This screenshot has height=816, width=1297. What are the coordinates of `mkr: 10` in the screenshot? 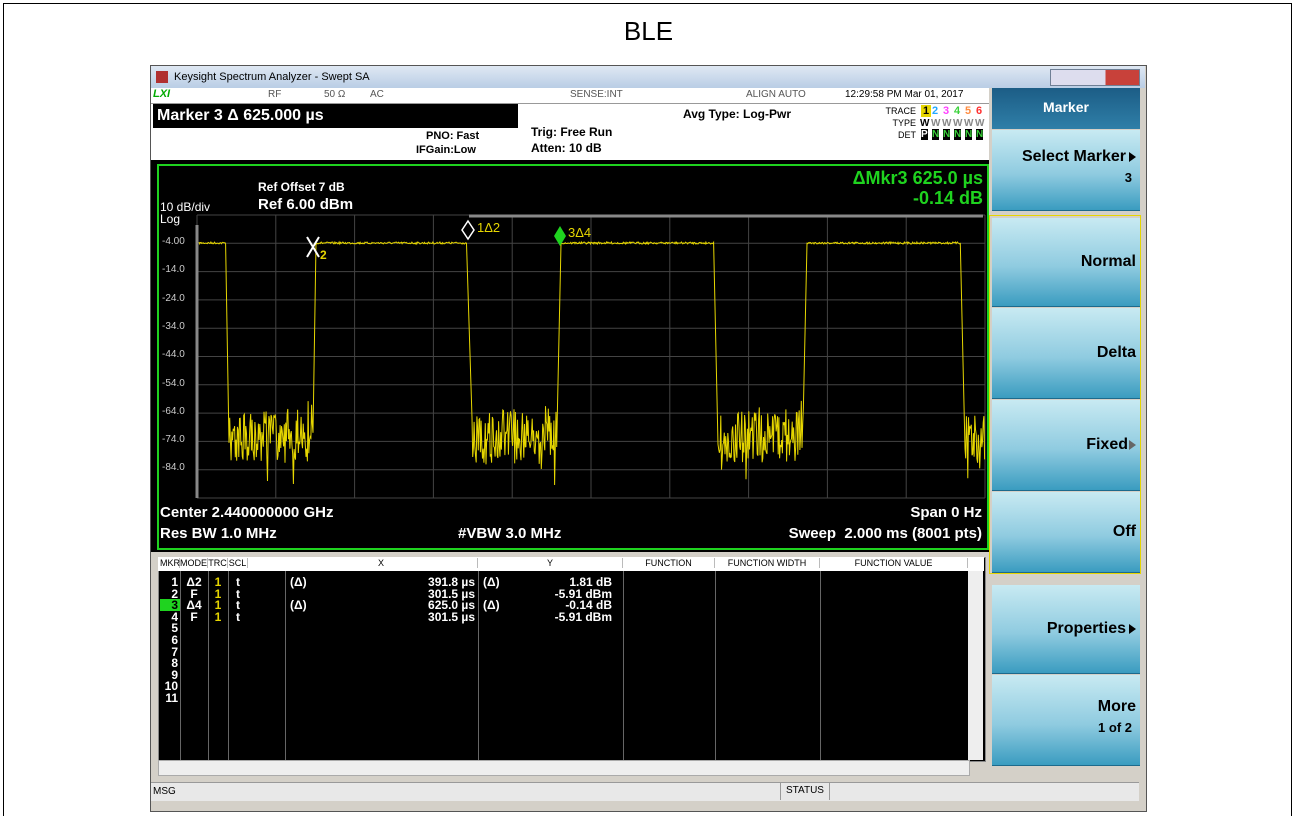 It's located at (171, 686).